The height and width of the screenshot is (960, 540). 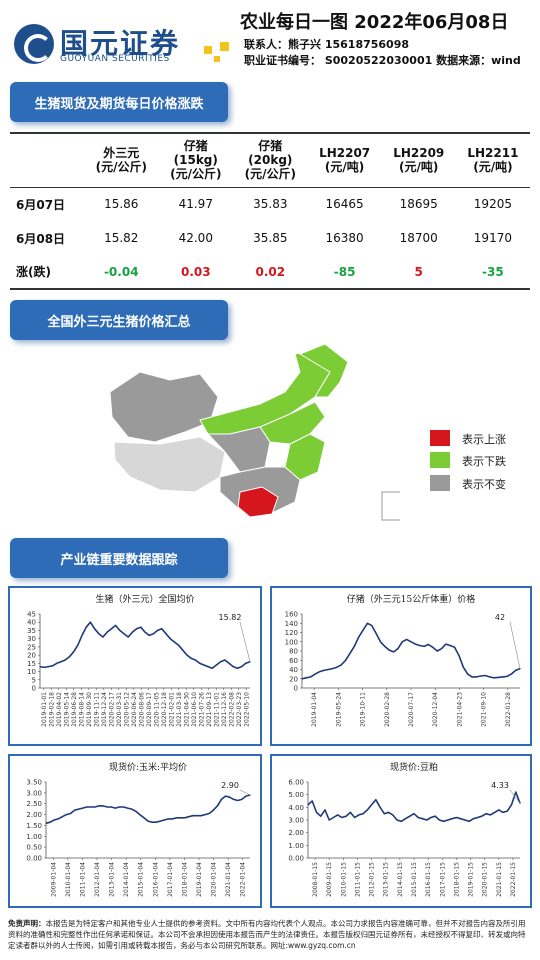 What do you see at coordinates (291, 615) in the screenshot?
I see `y-tick-label: 160` at bounding box center [291, 615].